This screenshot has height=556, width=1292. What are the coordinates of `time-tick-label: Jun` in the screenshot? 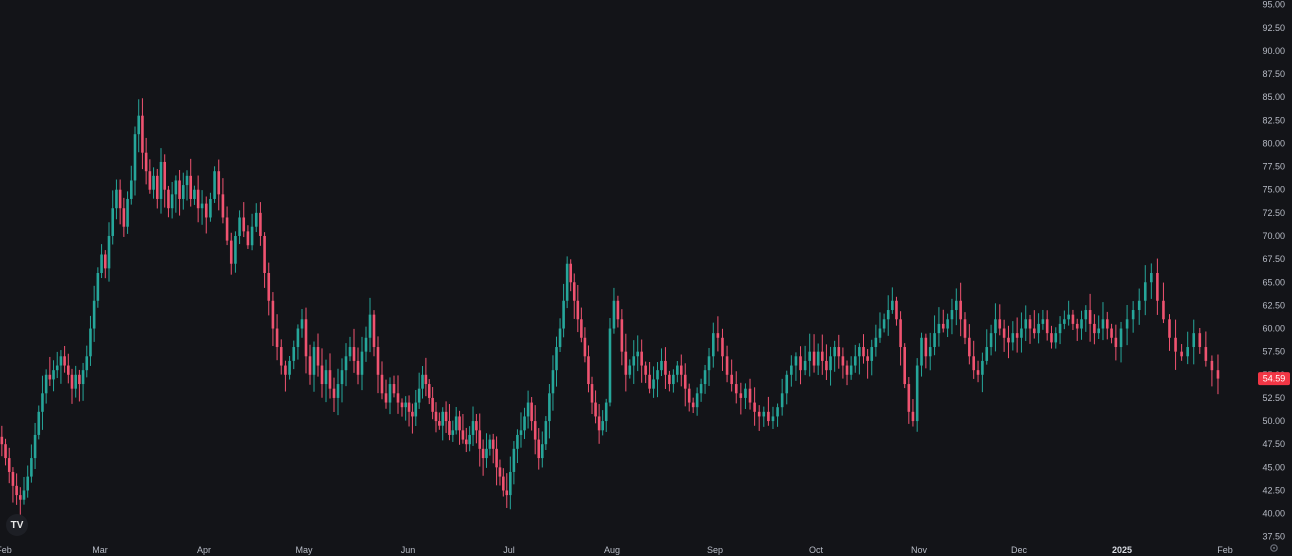 It's located at (408, 550).